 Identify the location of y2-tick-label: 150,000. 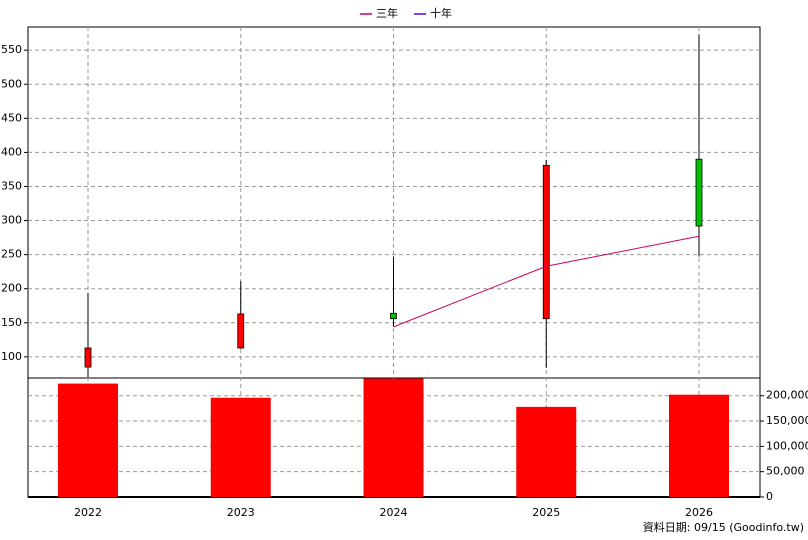
(787, 420).